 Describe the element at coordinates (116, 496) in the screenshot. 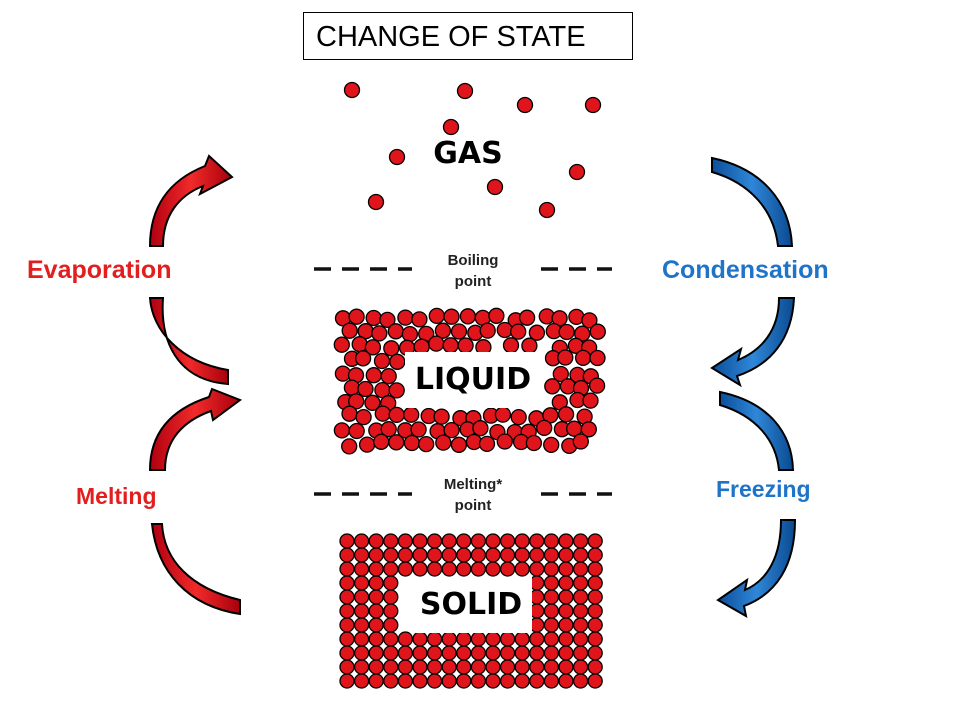

I see `melting-label: Melting` at that location.